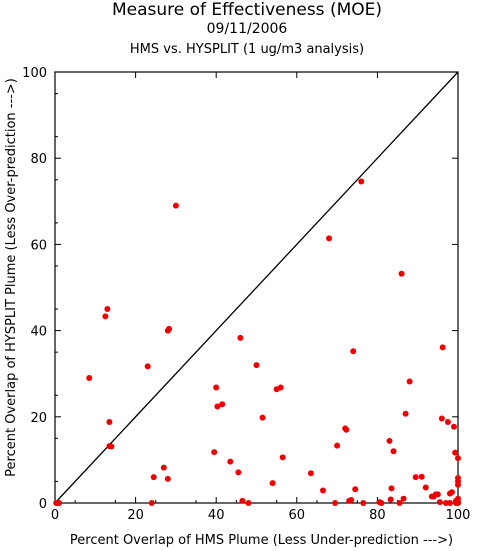 This screenshot has height=551, width=494. What do you see at coordinates (135, 515) in the screenshot?
I see `x-tick-label: 20` at bounding box center [135, 515].